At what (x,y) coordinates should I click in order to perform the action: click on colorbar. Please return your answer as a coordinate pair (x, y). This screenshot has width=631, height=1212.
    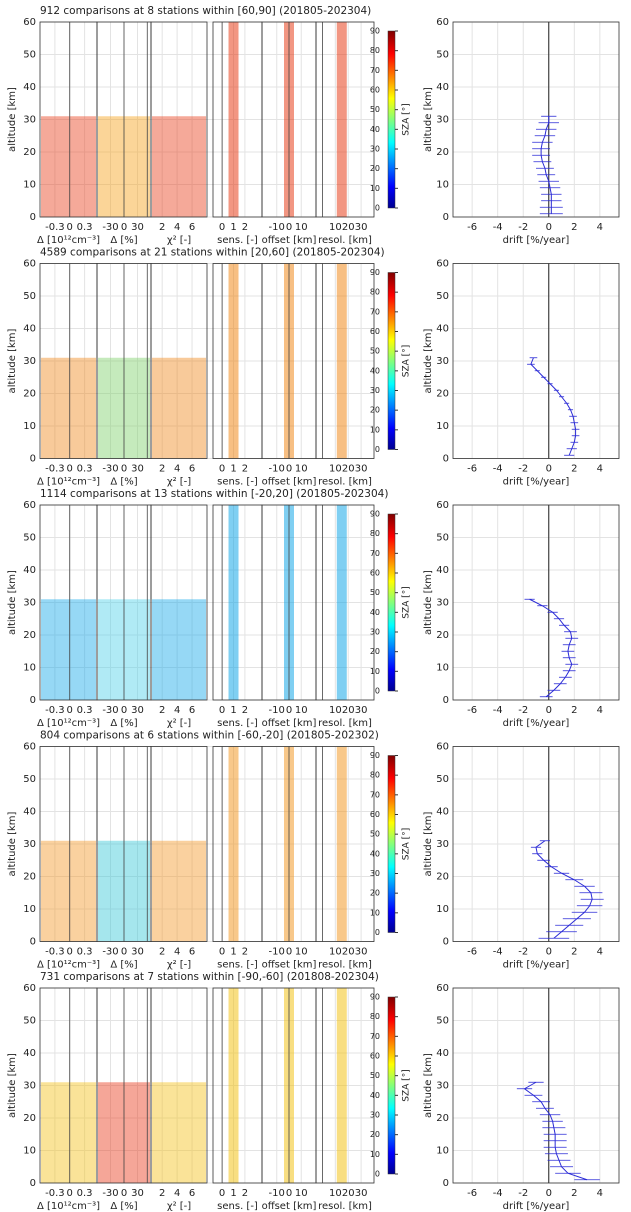
    Looking at the image, I should click on (391, 1085).